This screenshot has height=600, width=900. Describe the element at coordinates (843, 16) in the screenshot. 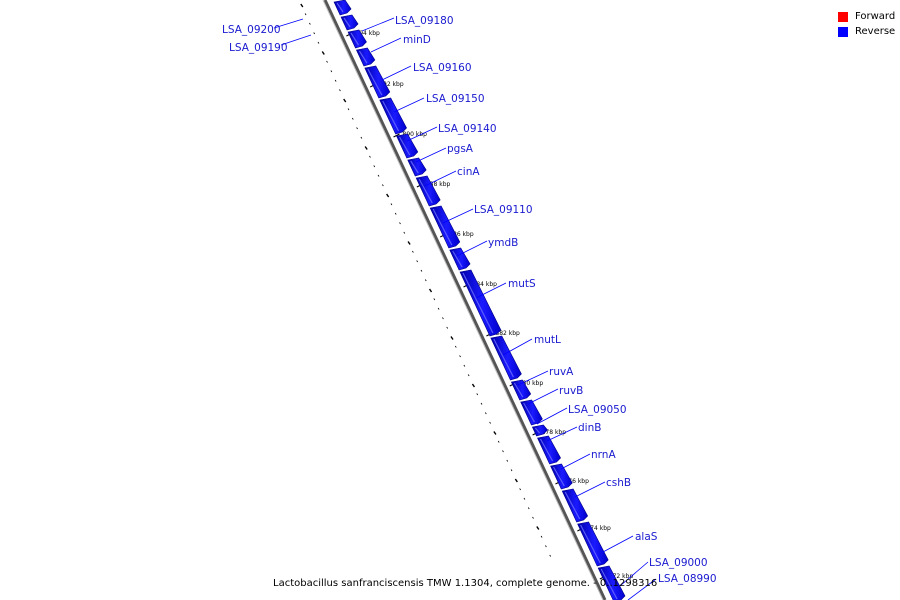

I see `forward-swatch` at that location.